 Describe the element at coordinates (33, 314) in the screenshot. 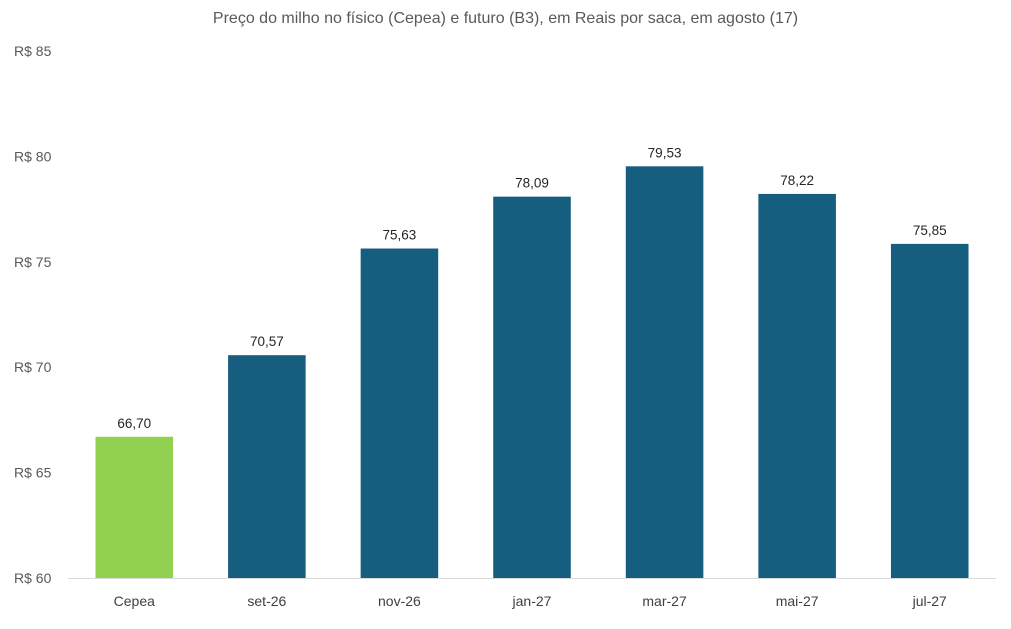

I see `y-axis-ticks: R$ 60 R$ 65 R$ 70 R$ 75 R$ 80 R$ 85` at that location.